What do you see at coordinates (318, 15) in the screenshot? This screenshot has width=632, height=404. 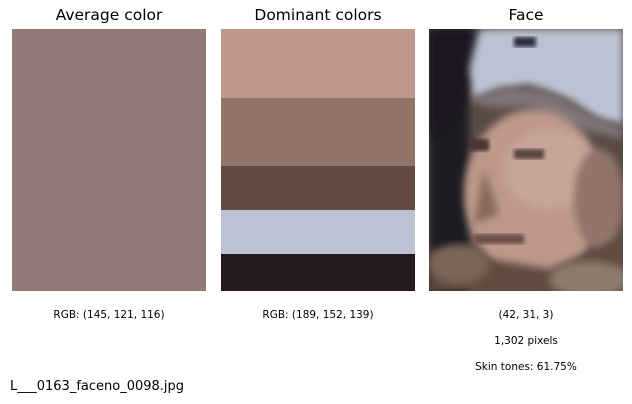 I see `dominant-colors-title: Dominant colors` at bounding box center [318, 15].